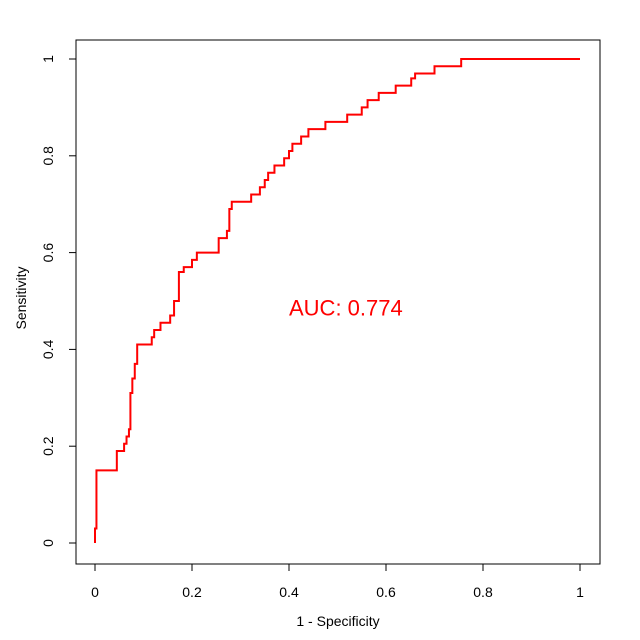  Describe the element at coordinates (48, 156) in the screenshot. I see `y-tick-label: 0.8` at that location.